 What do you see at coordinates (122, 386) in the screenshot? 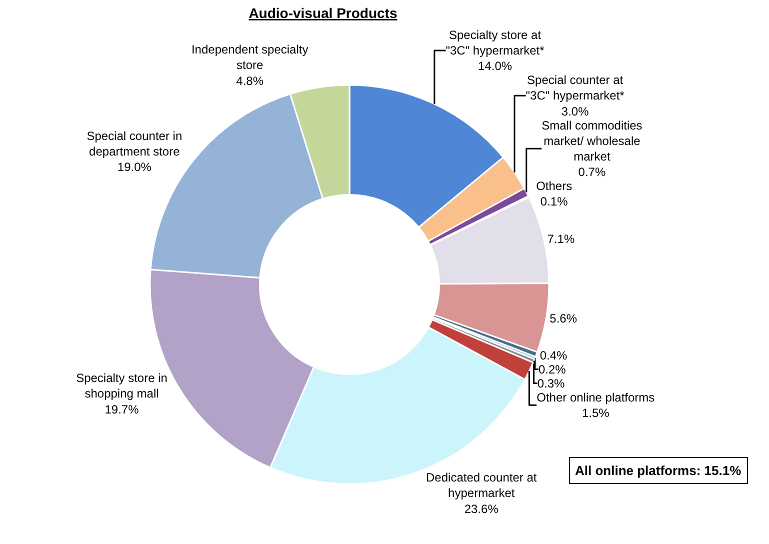
I see `slice-label: Specialty store in shopping mall` at bounding box center [122, 386].